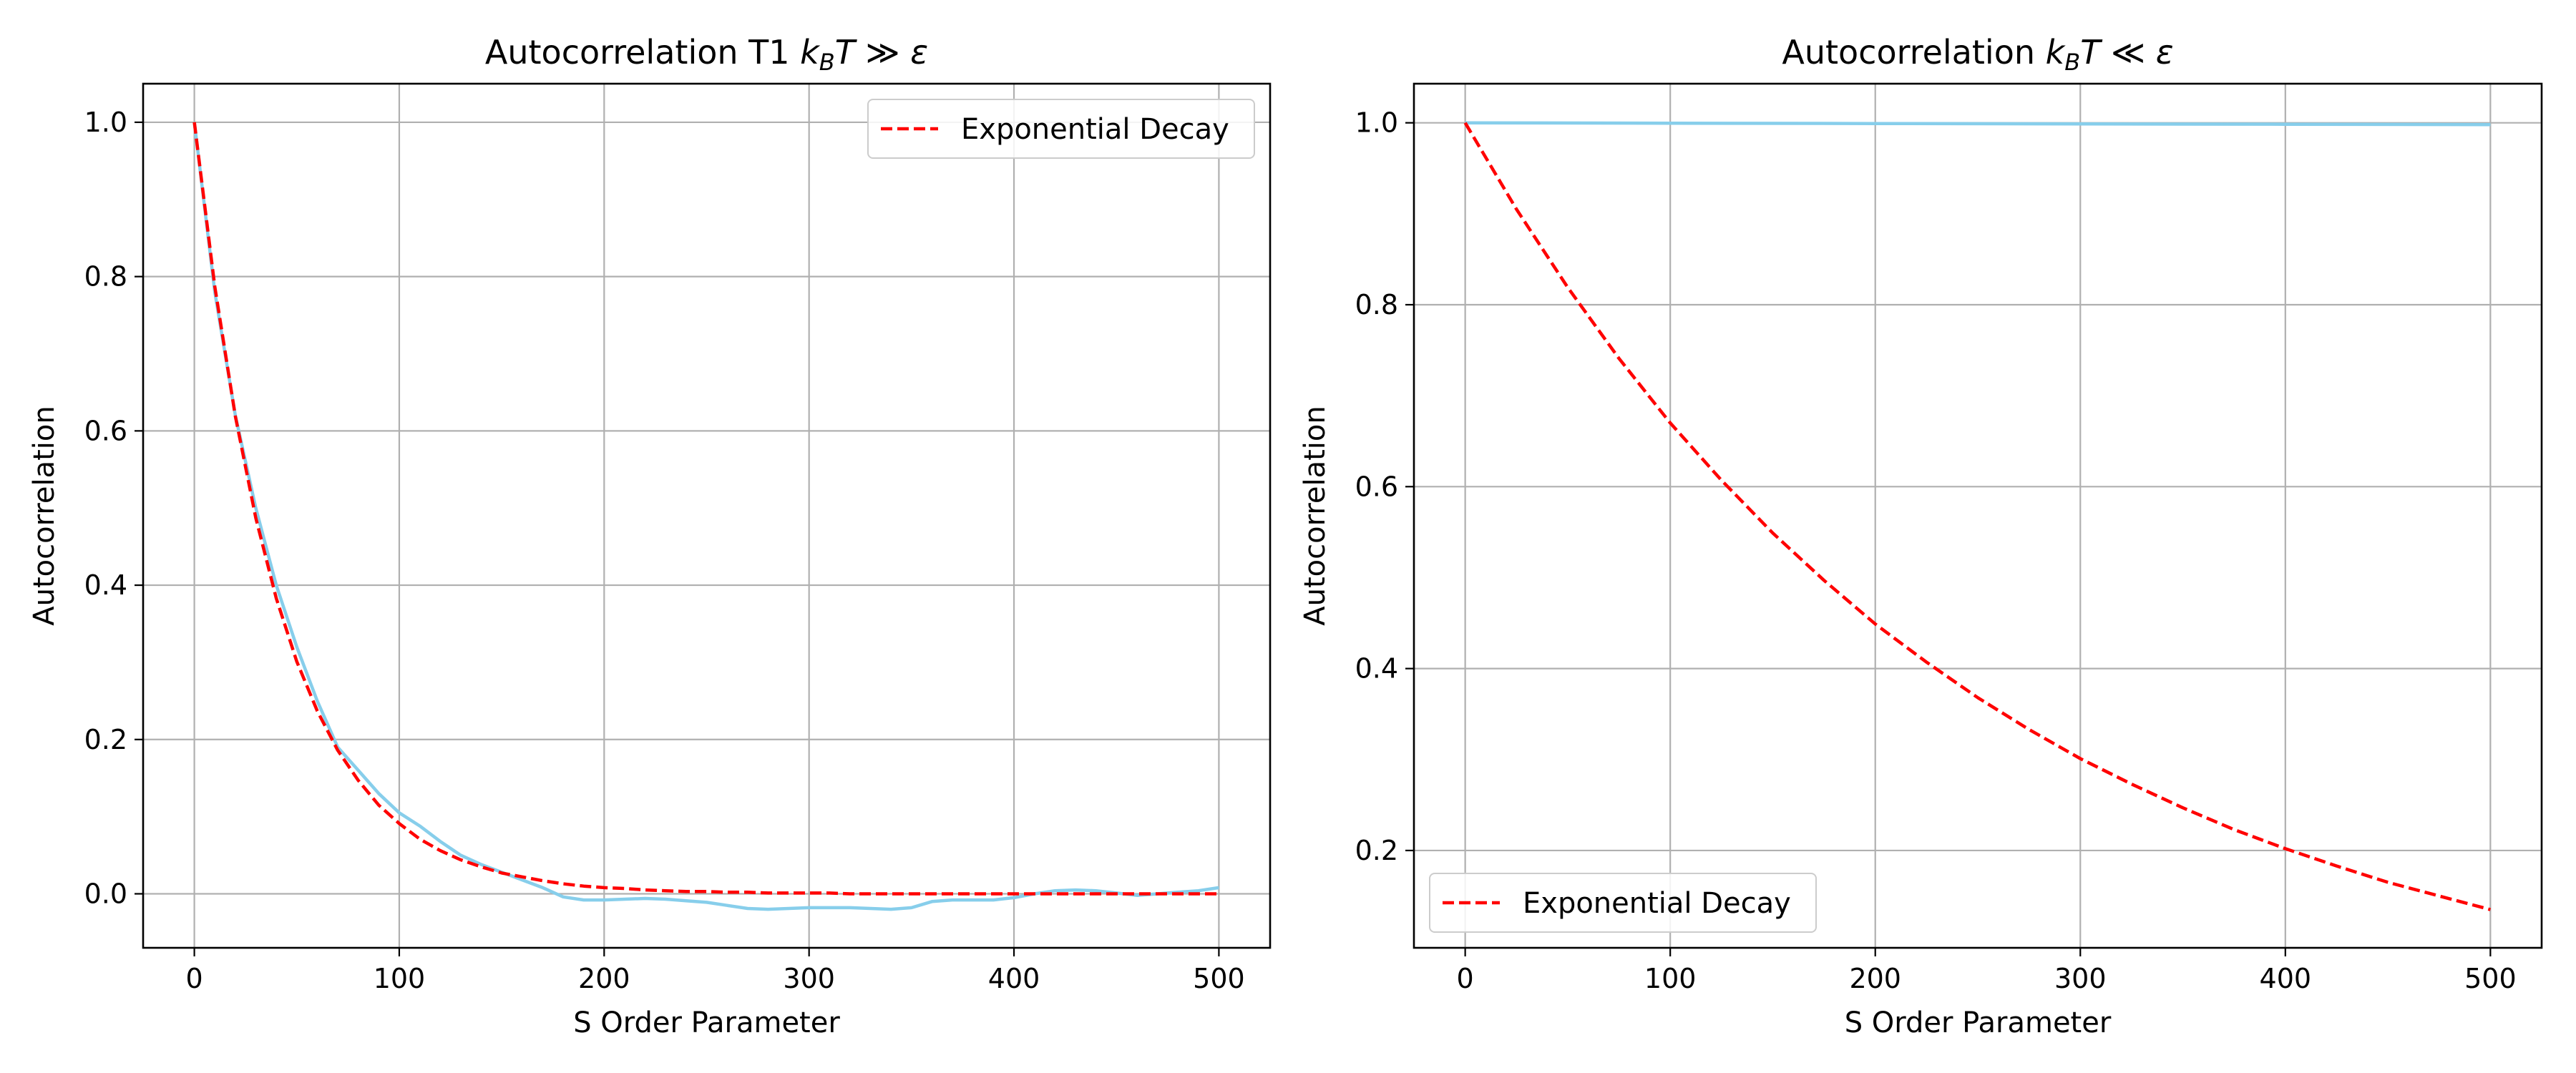 The image size is (2576, 1073). What do you see at coordinates (105, 894) in the screenshot?
I see `y-tick-label: 0.0` at bounding box center [105, 894].